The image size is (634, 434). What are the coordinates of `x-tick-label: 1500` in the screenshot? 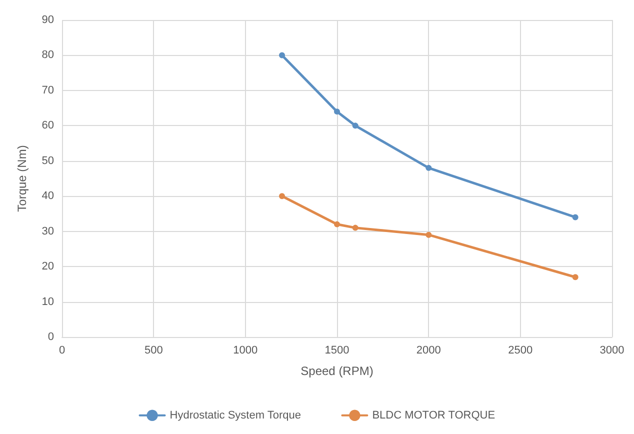 It's located at (337, 350).